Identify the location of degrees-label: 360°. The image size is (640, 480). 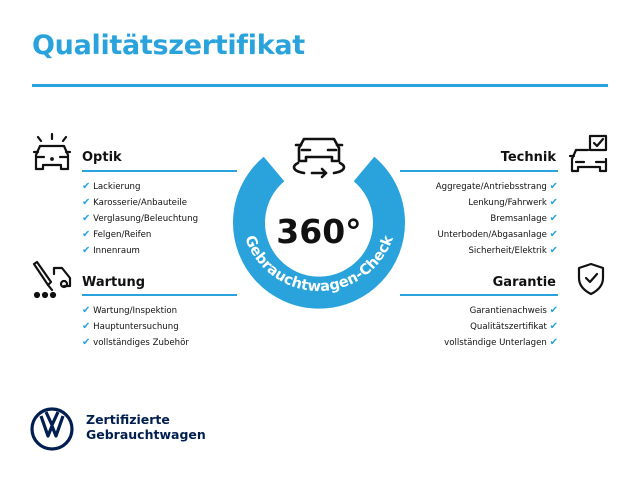
(318, 231).